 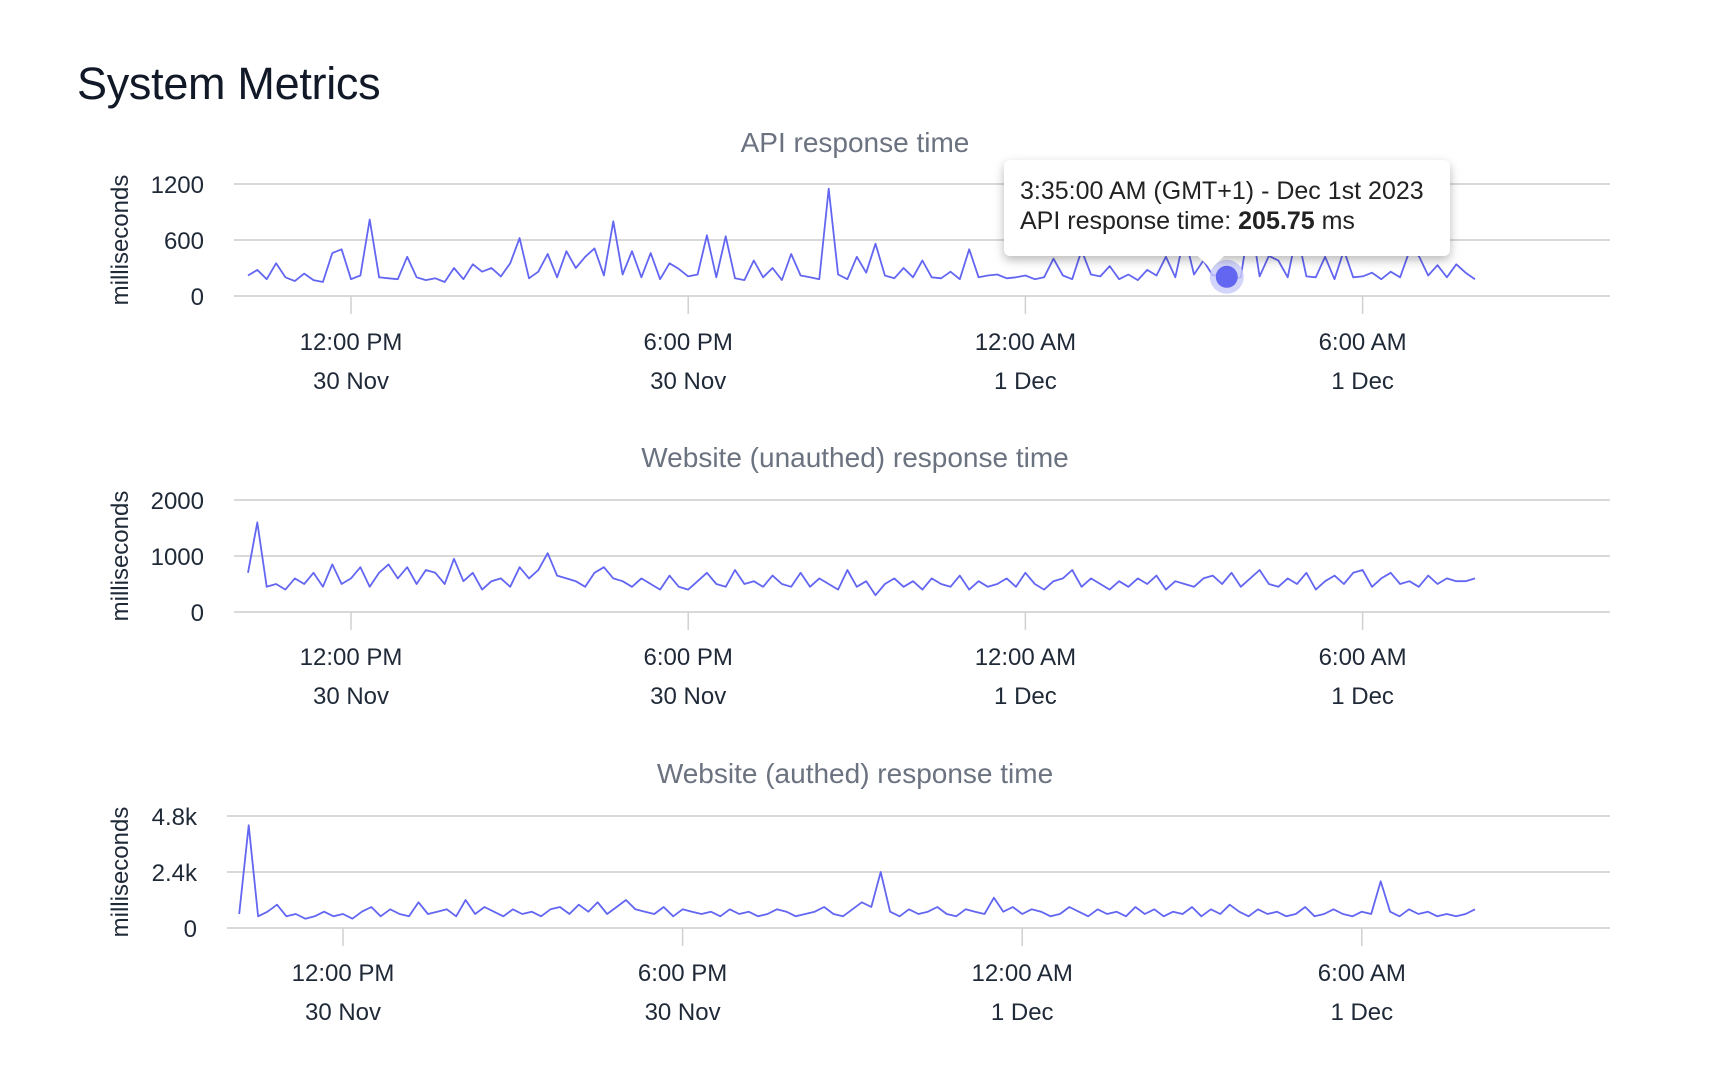 I want to click on tooltip-value: 205.75, so click(x=1276, y=221).